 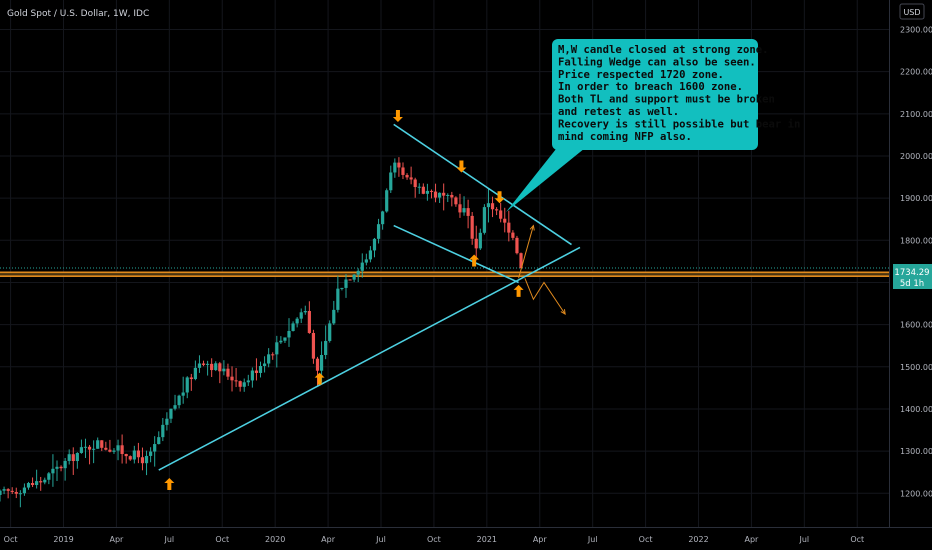 I want to click on annotation-line: Recovery is still possible but bear in, so click(x=679, y=124).